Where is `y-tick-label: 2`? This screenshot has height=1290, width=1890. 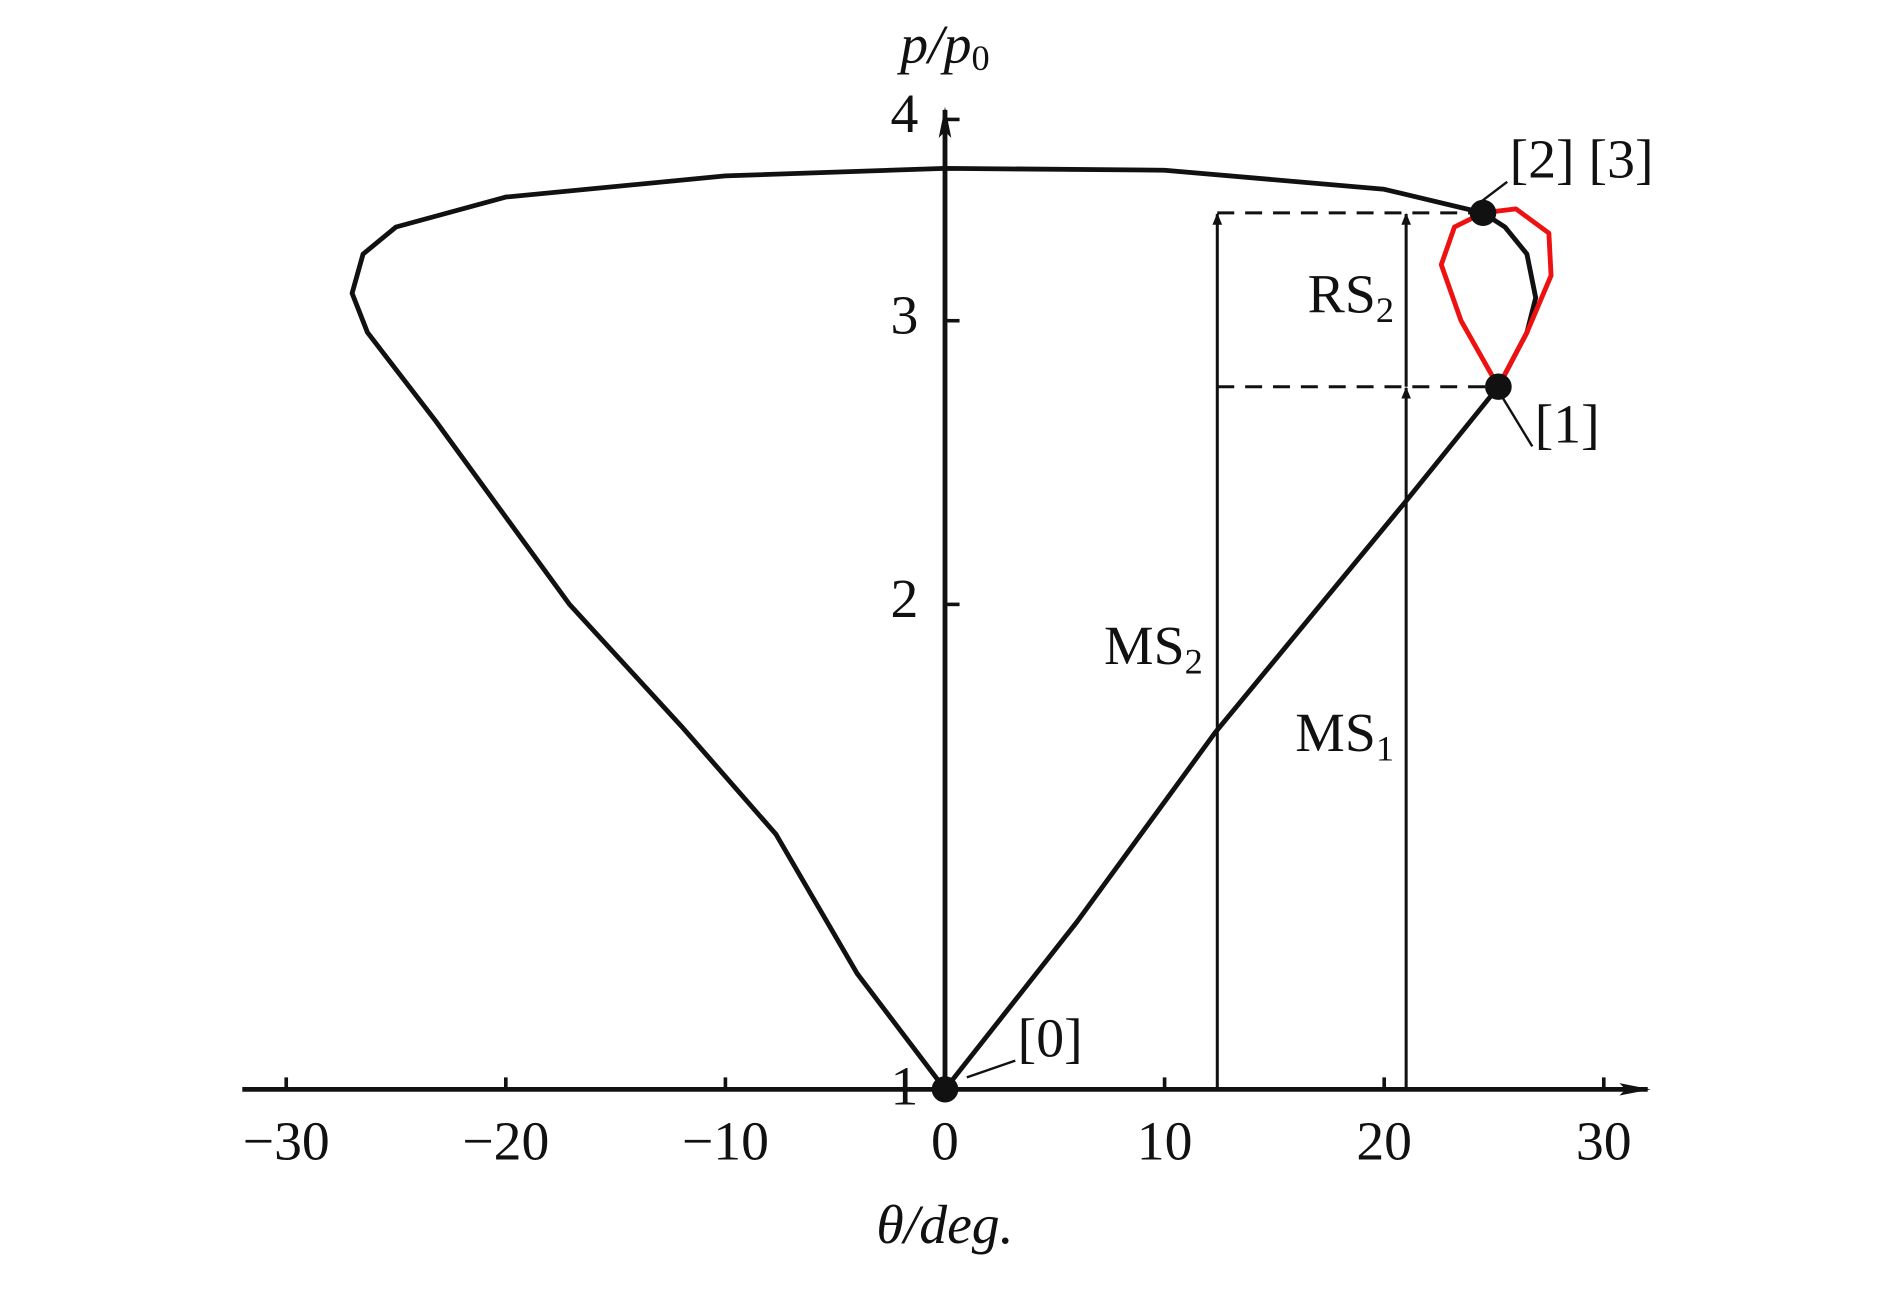
y-tick-label: 2 is located at coordinates (904, 598).